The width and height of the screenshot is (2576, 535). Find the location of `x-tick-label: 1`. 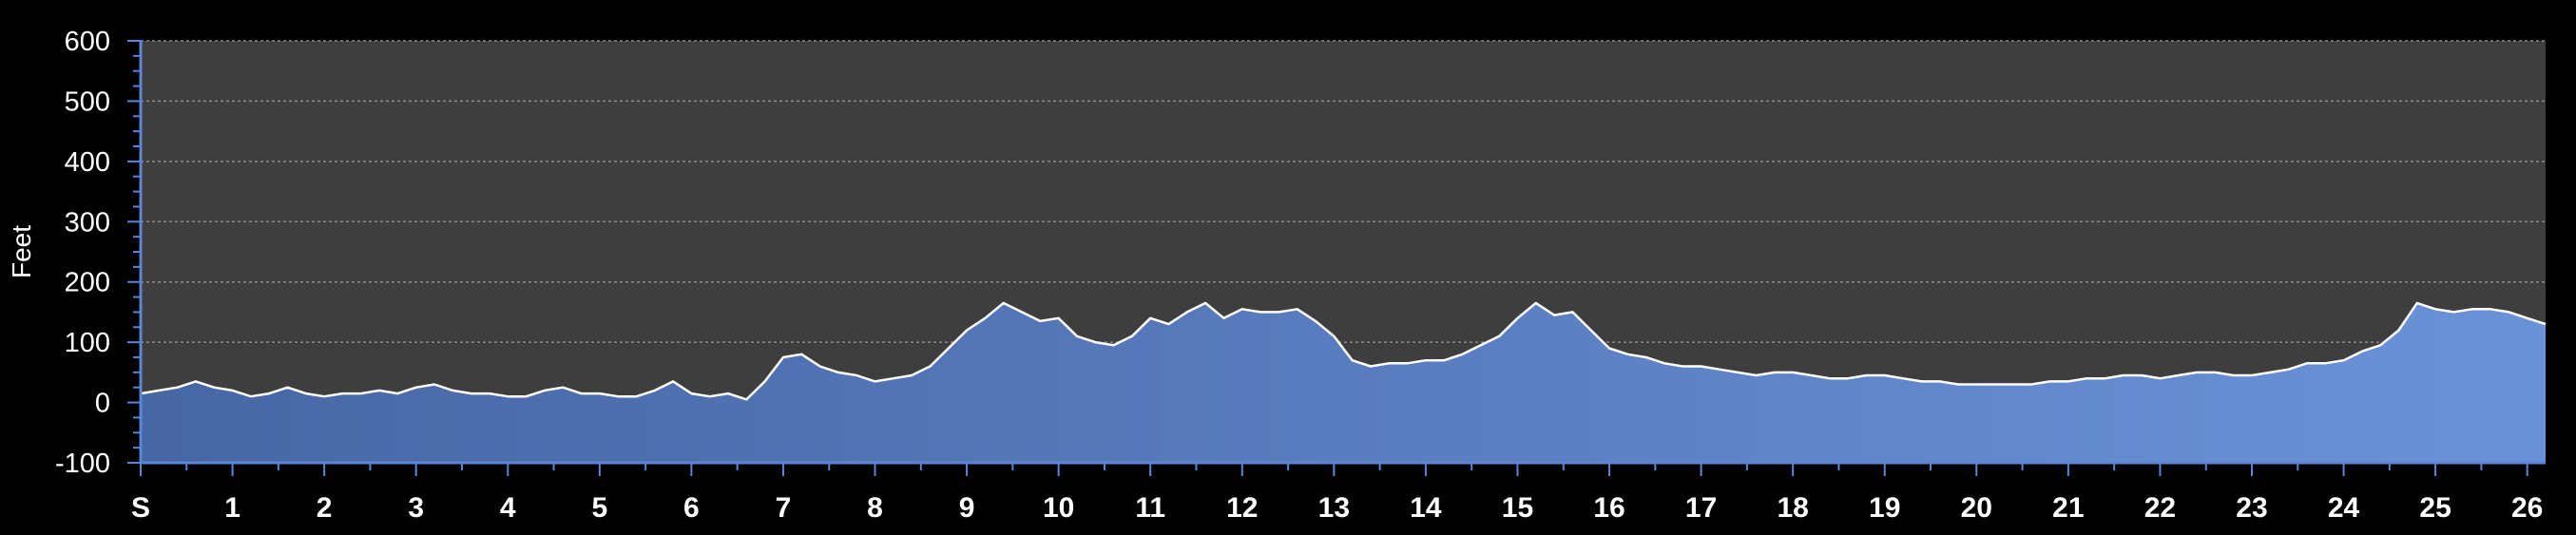

x-tick-label: 1 is located at coordinates (232, 508).